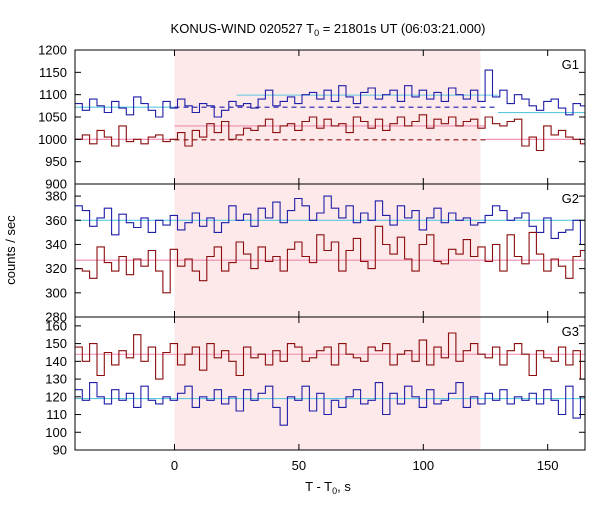  I want to click on panel-label-g2: G2, so click(570, 198).